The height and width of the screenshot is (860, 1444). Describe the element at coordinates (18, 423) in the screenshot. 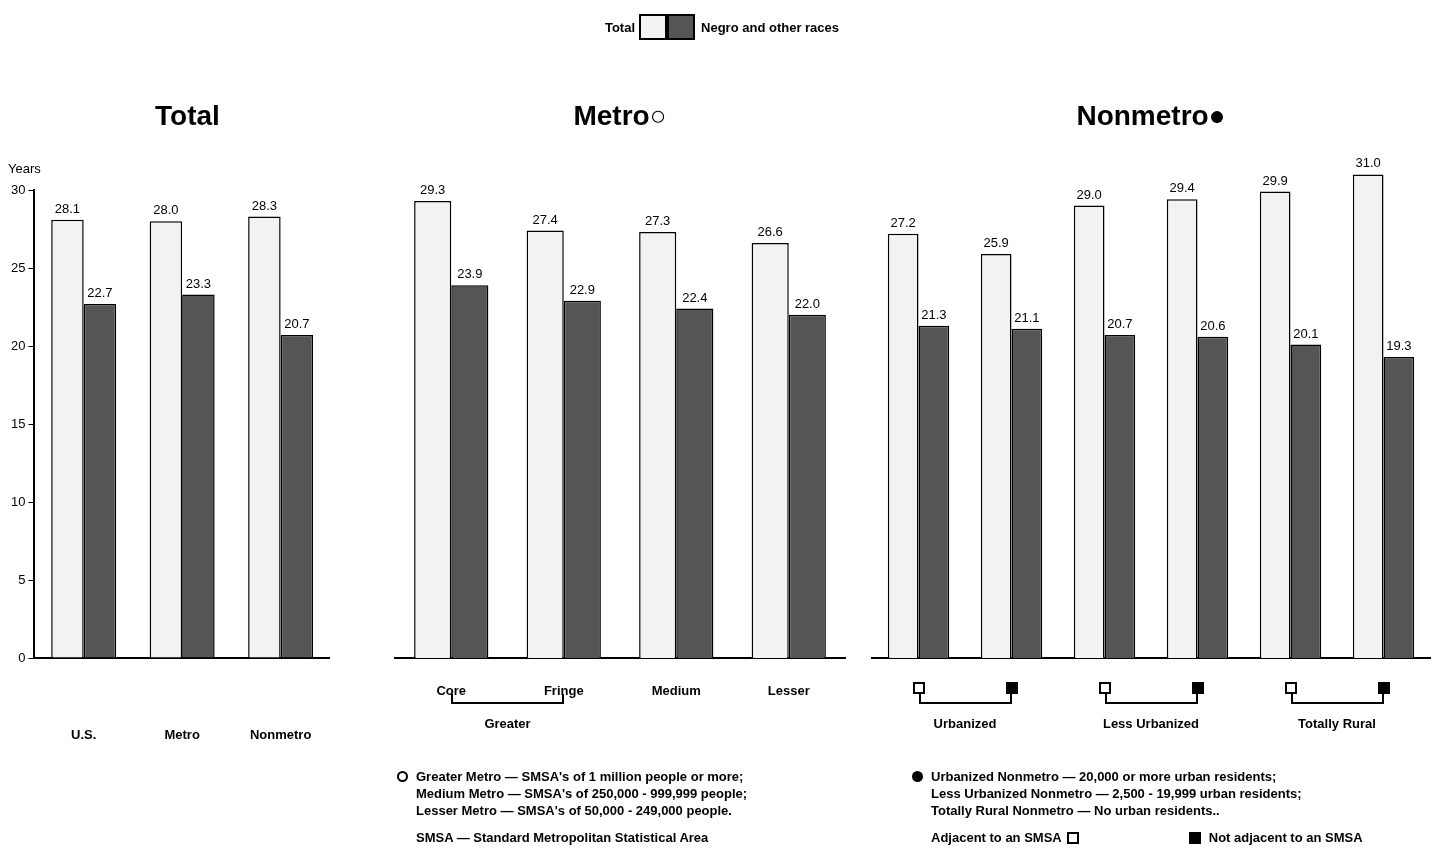

I see `y-tick-label: 15` at that location.